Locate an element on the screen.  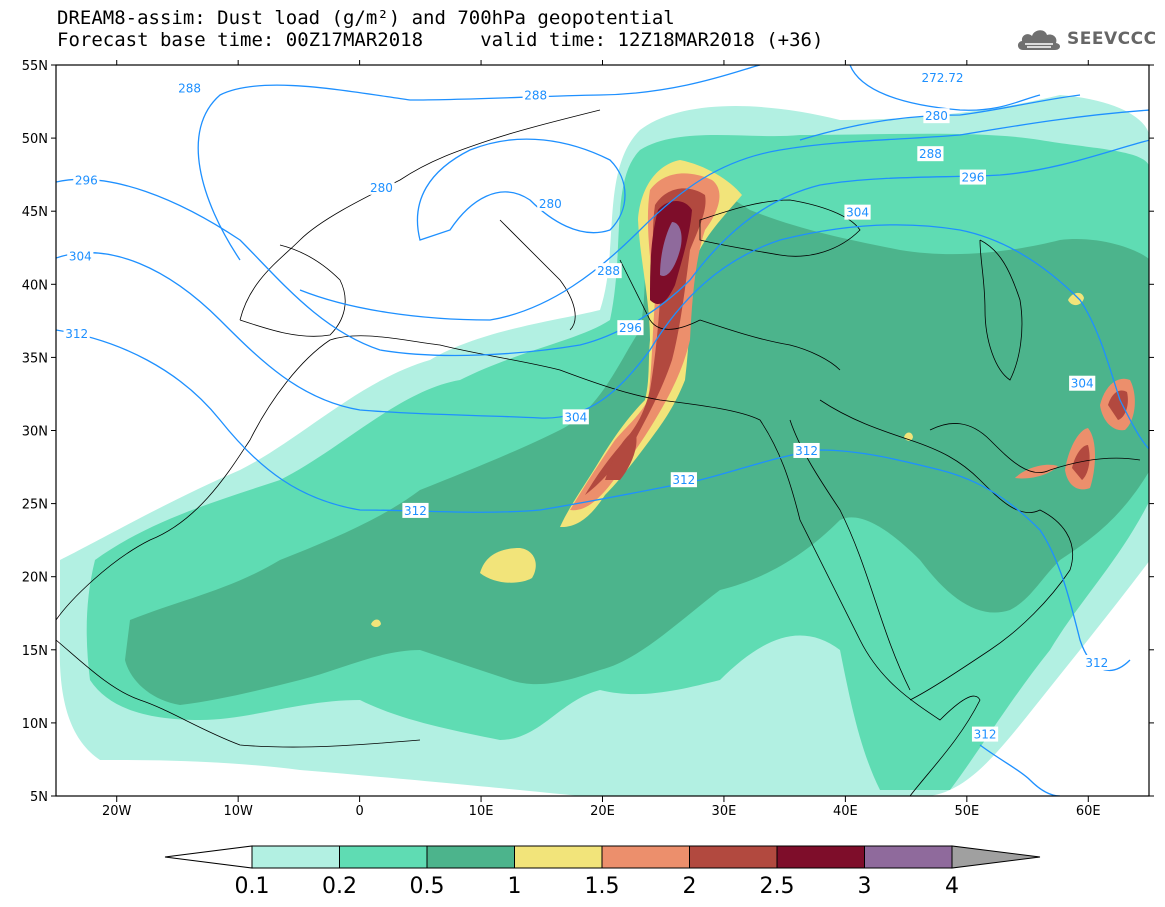
contour-272.72 is located at coordinates (945, 88).